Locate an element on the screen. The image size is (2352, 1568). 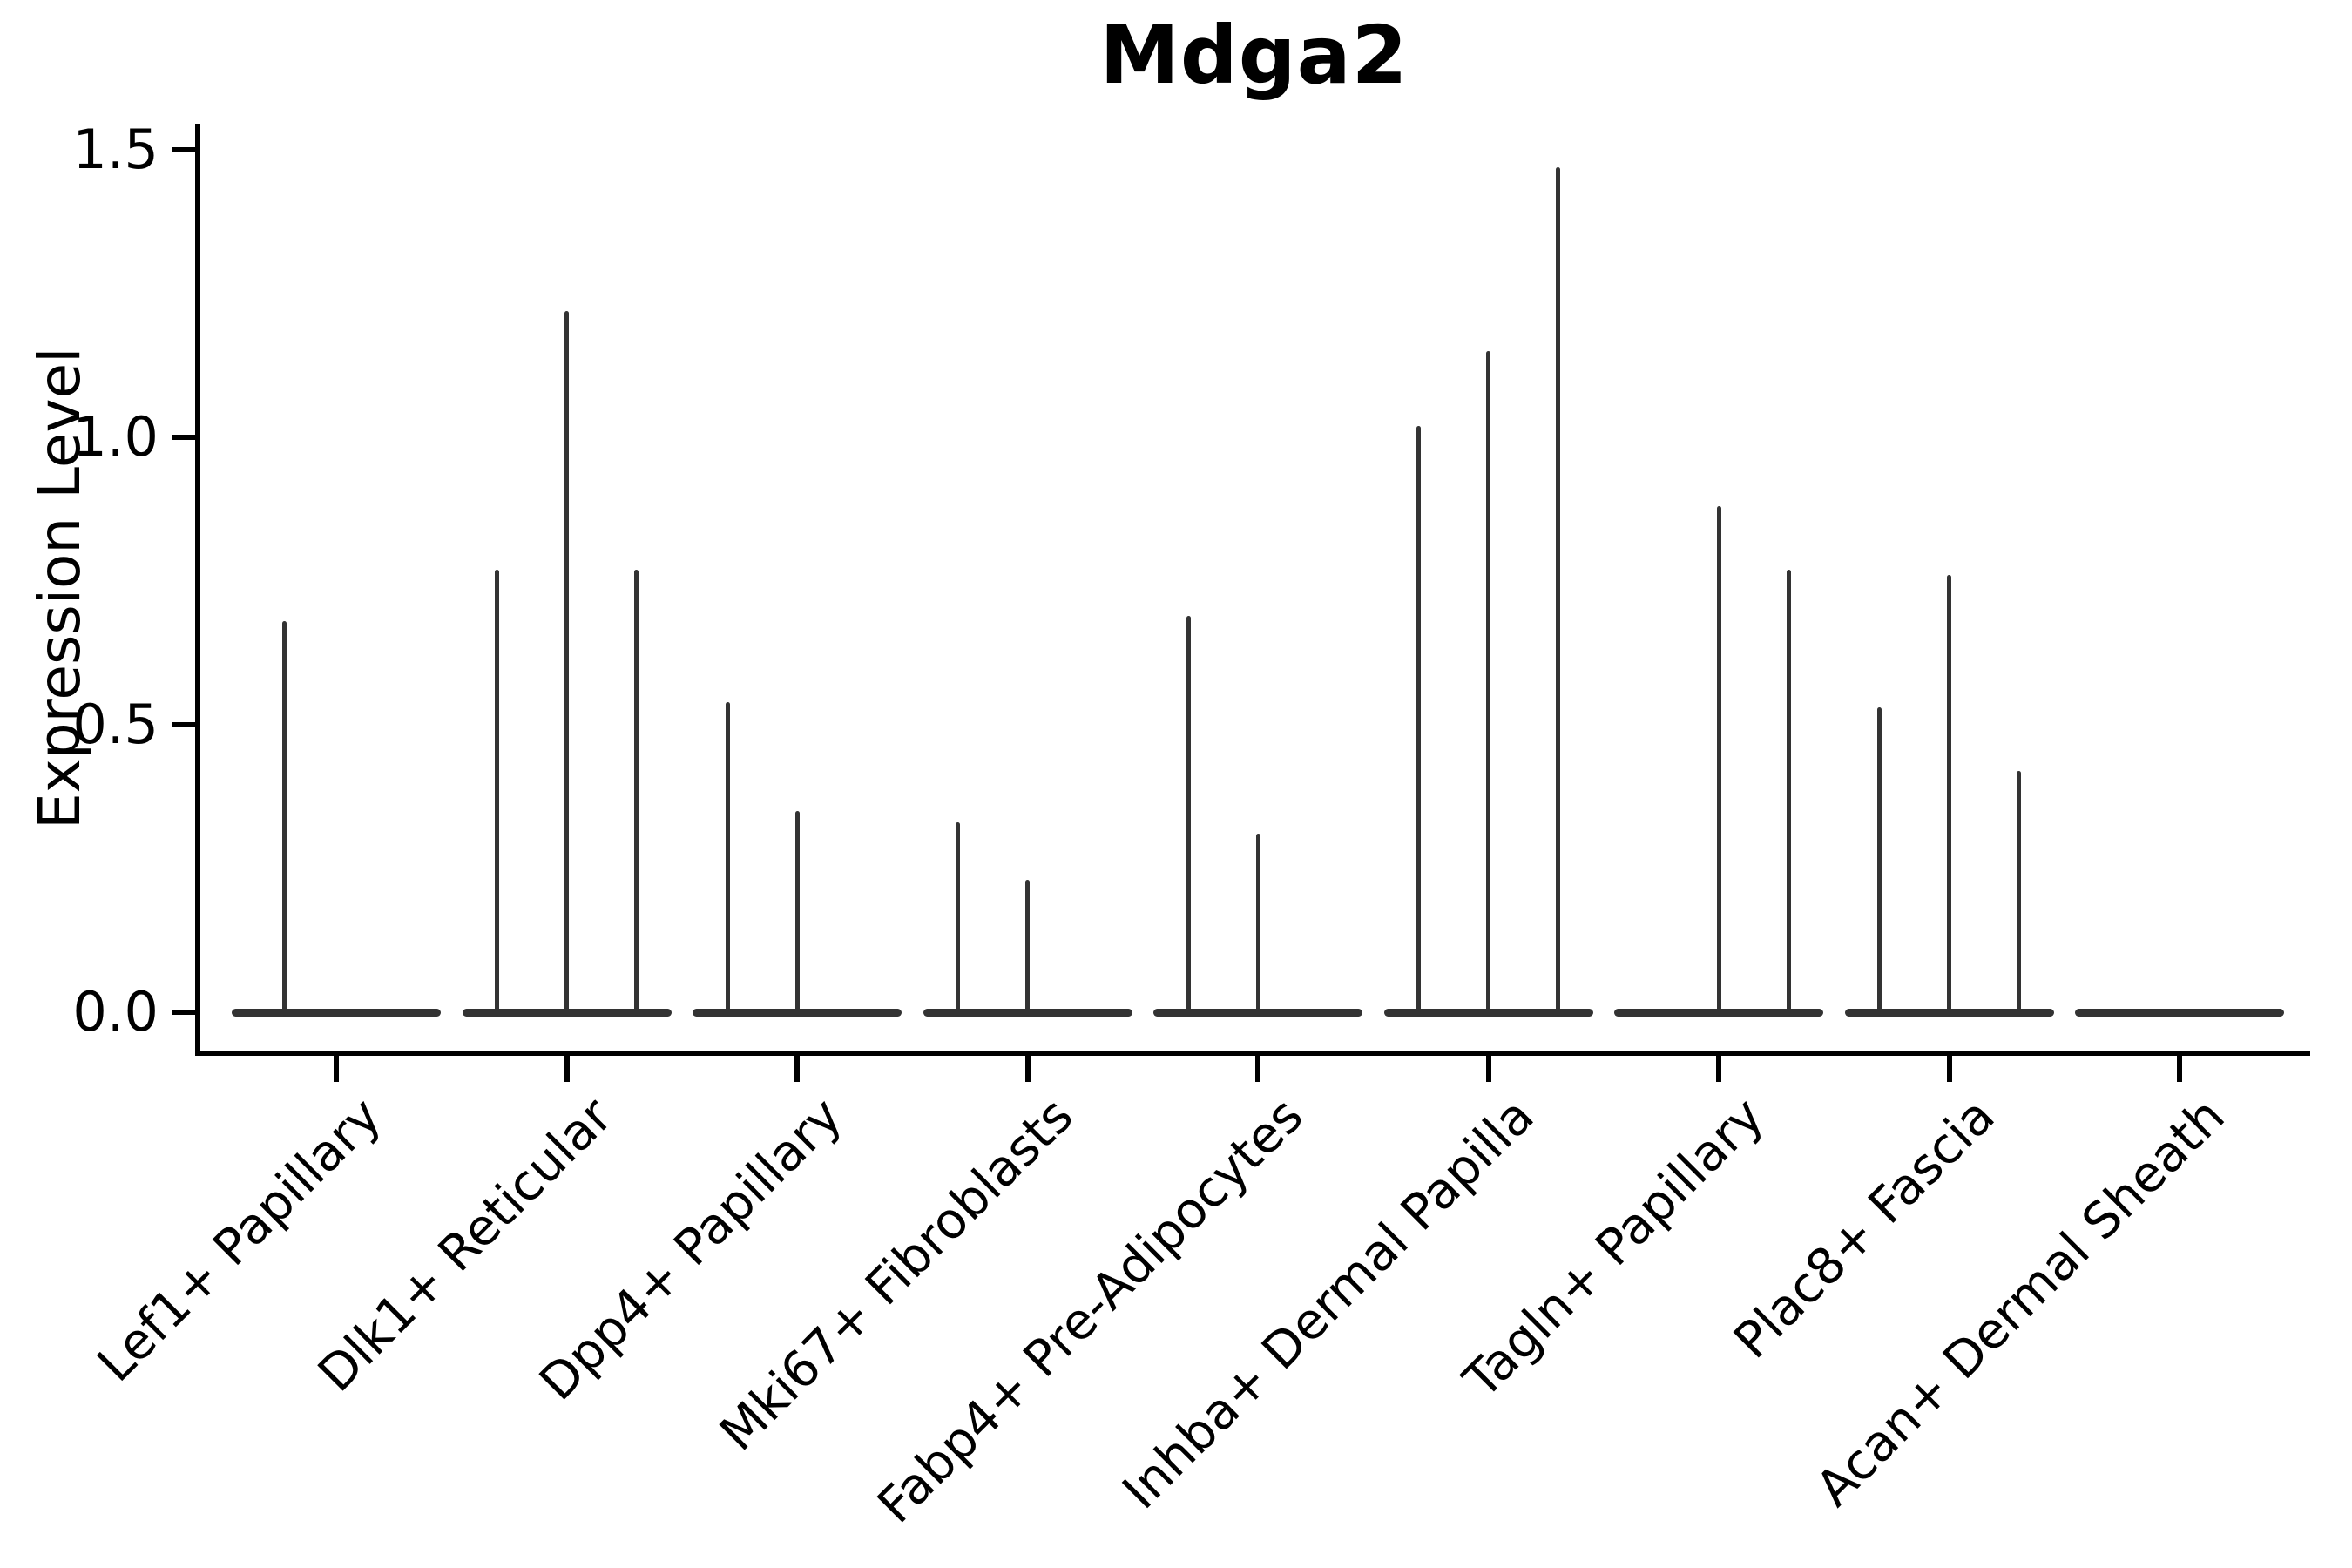
chart-title: Mdga2 is located at coordinates (1254, 56).